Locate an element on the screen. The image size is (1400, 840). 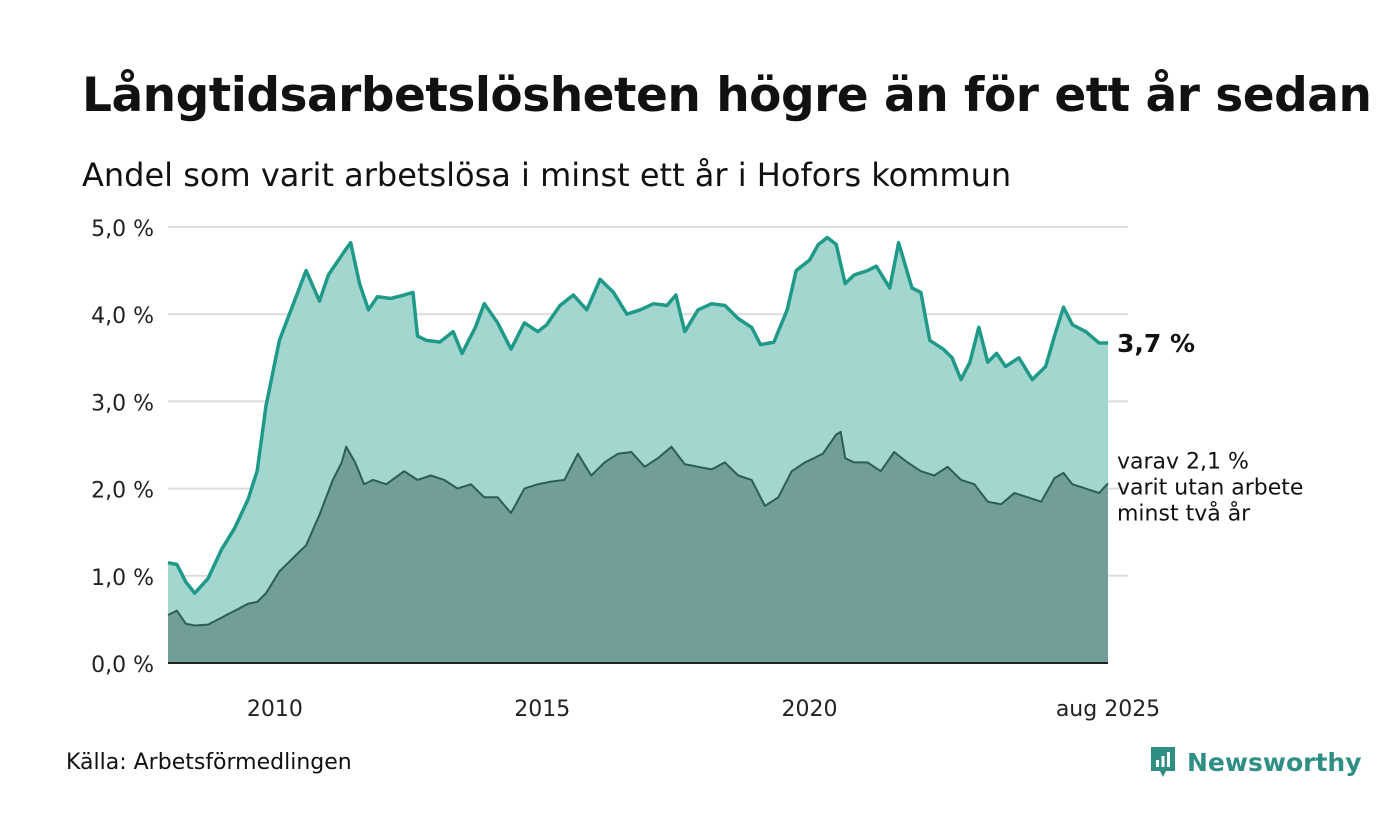
series-1-end-label: 3,7 % is located at coordinates (1156, 343).